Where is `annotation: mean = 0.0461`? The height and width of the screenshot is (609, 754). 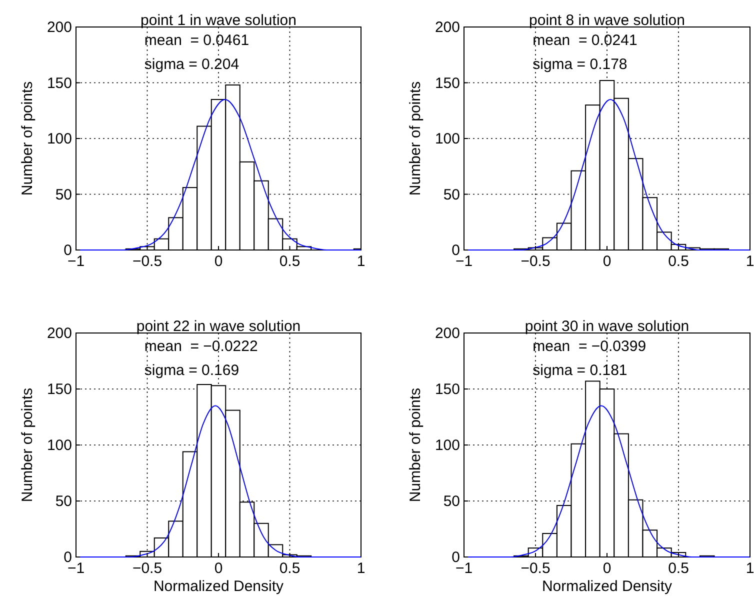 annotation: mean = 0.0461 is located at coordinates (197, 40).